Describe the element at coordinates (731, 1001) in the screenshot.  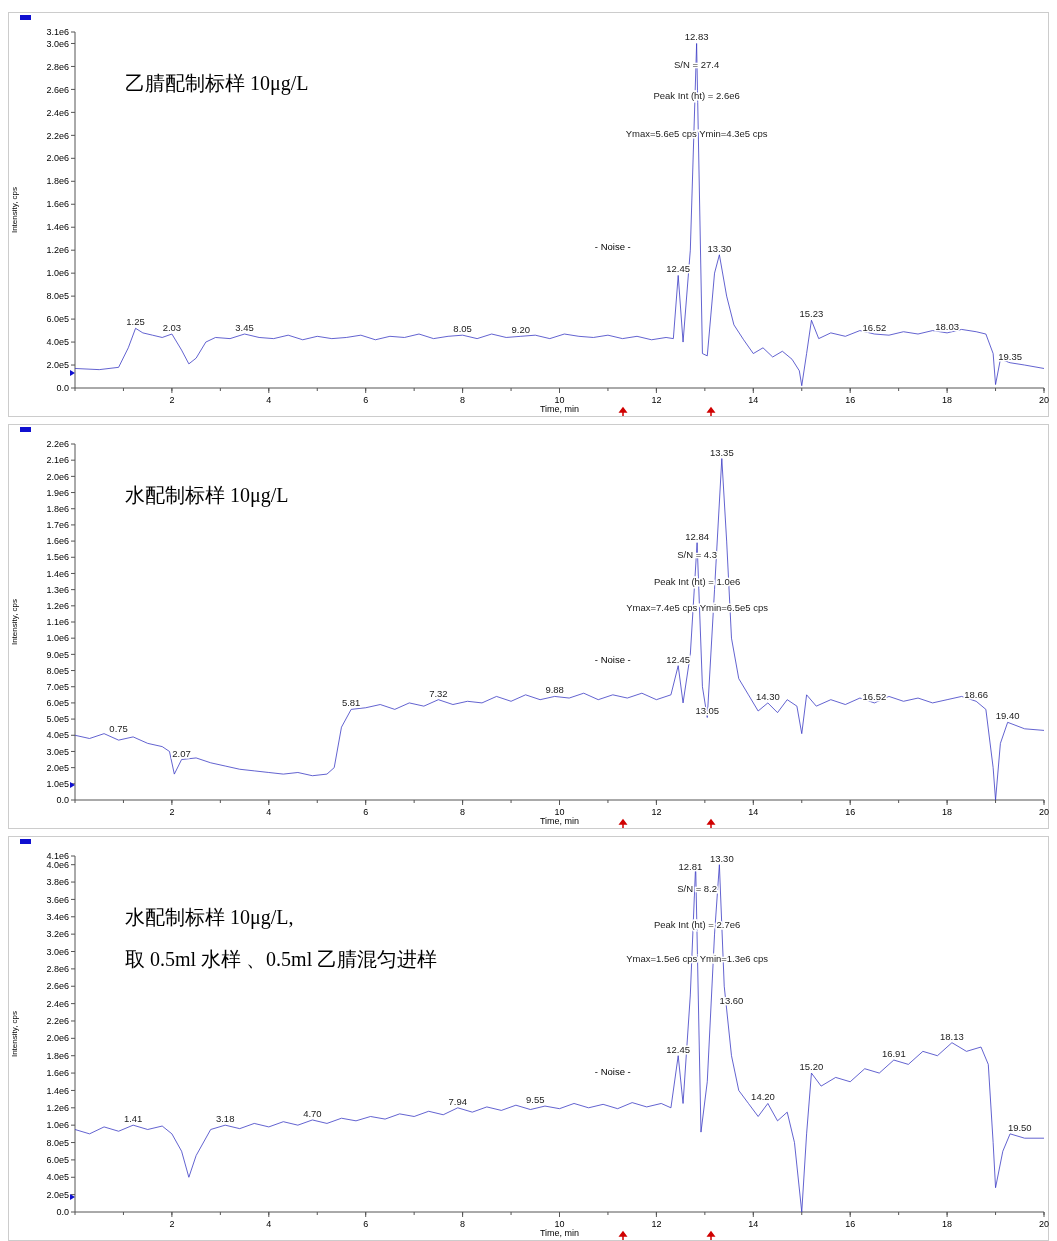
I see `annotation: 13.60` at that location.